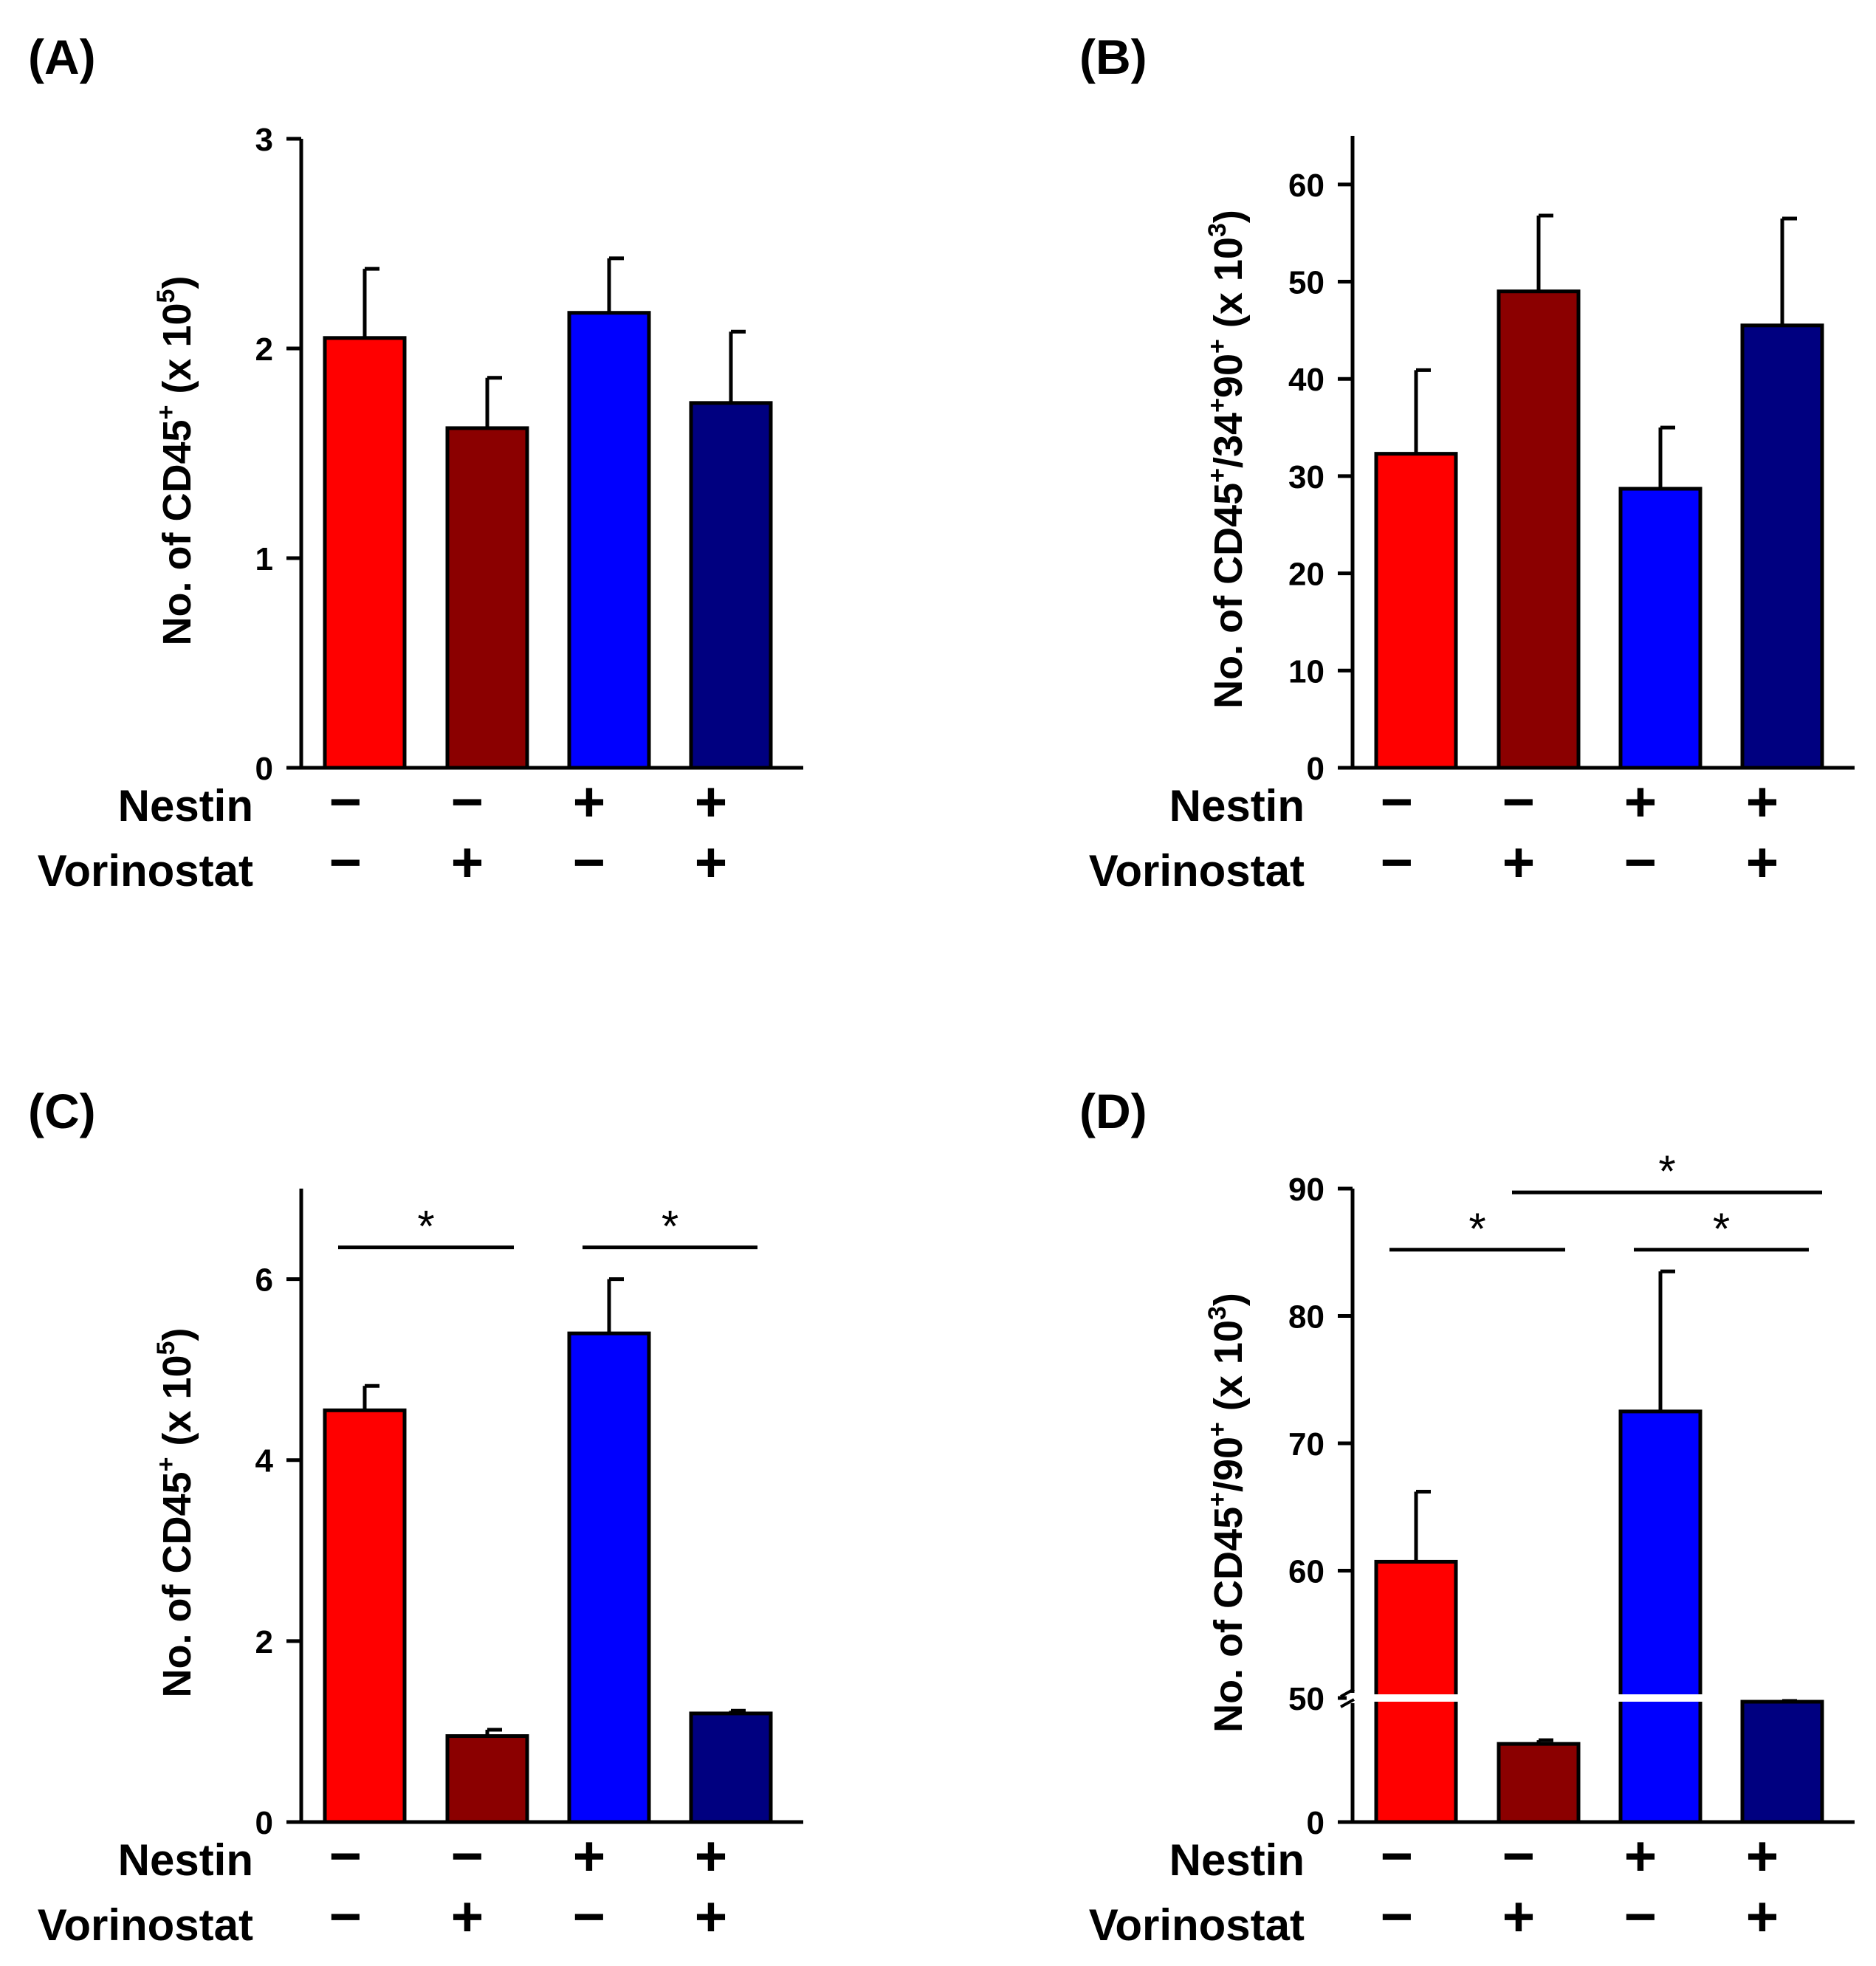 The width and height of the screenshot is (1876, 1966). Describe the element at coordinates (62, 57) in the screenshot. I see `panel-label: (A)` at that location.